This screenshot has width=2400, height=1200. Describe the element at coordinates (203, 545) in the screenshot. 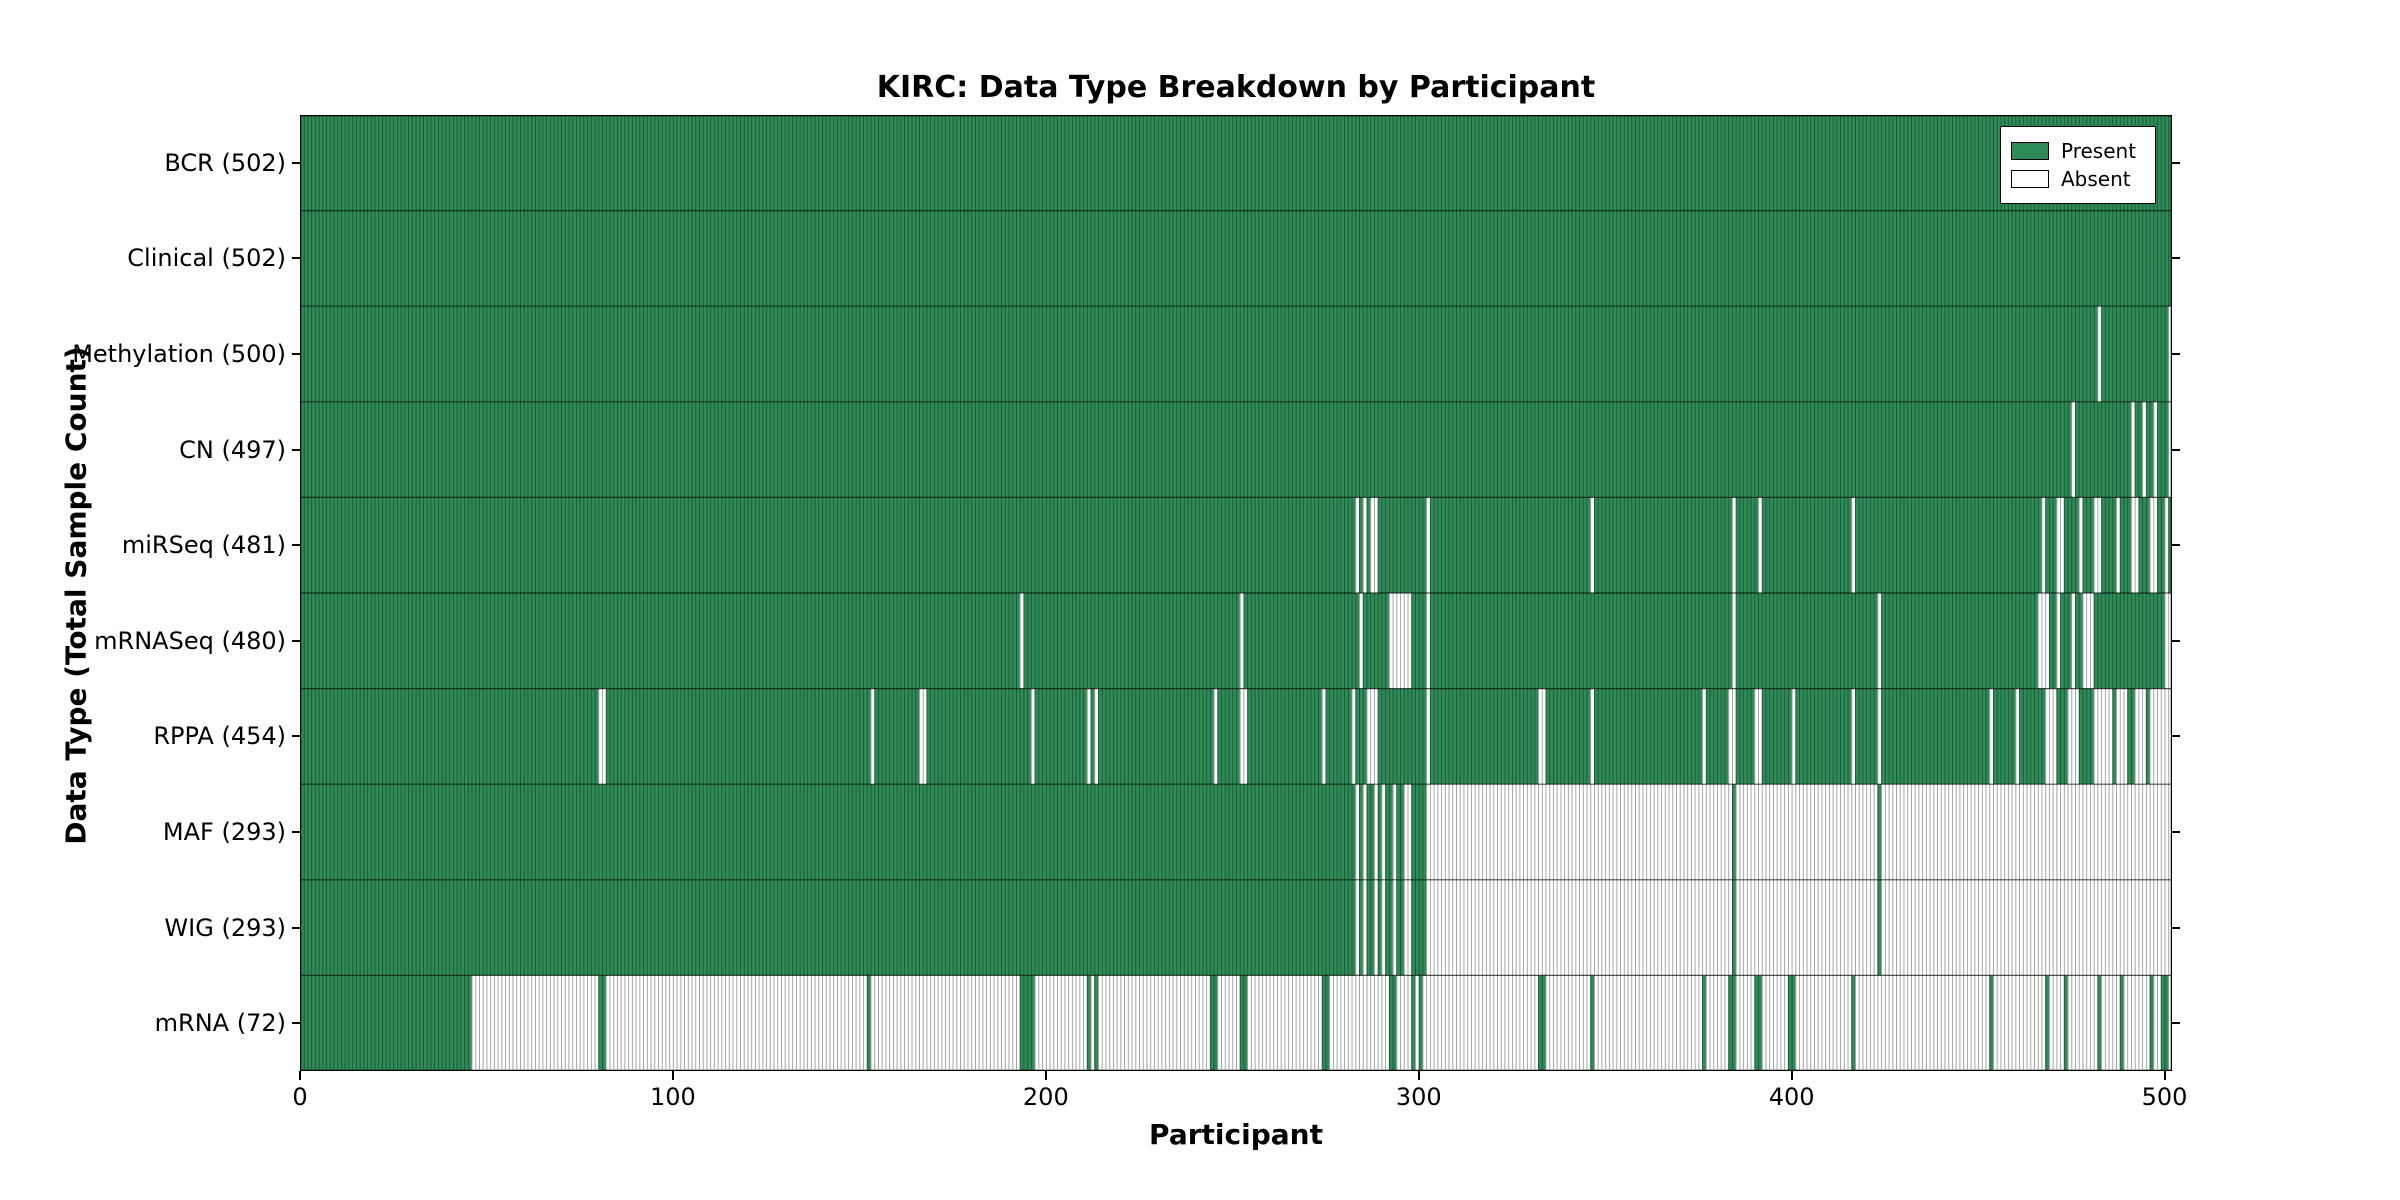

I see `row-label: miRSeq (481)` at that location.